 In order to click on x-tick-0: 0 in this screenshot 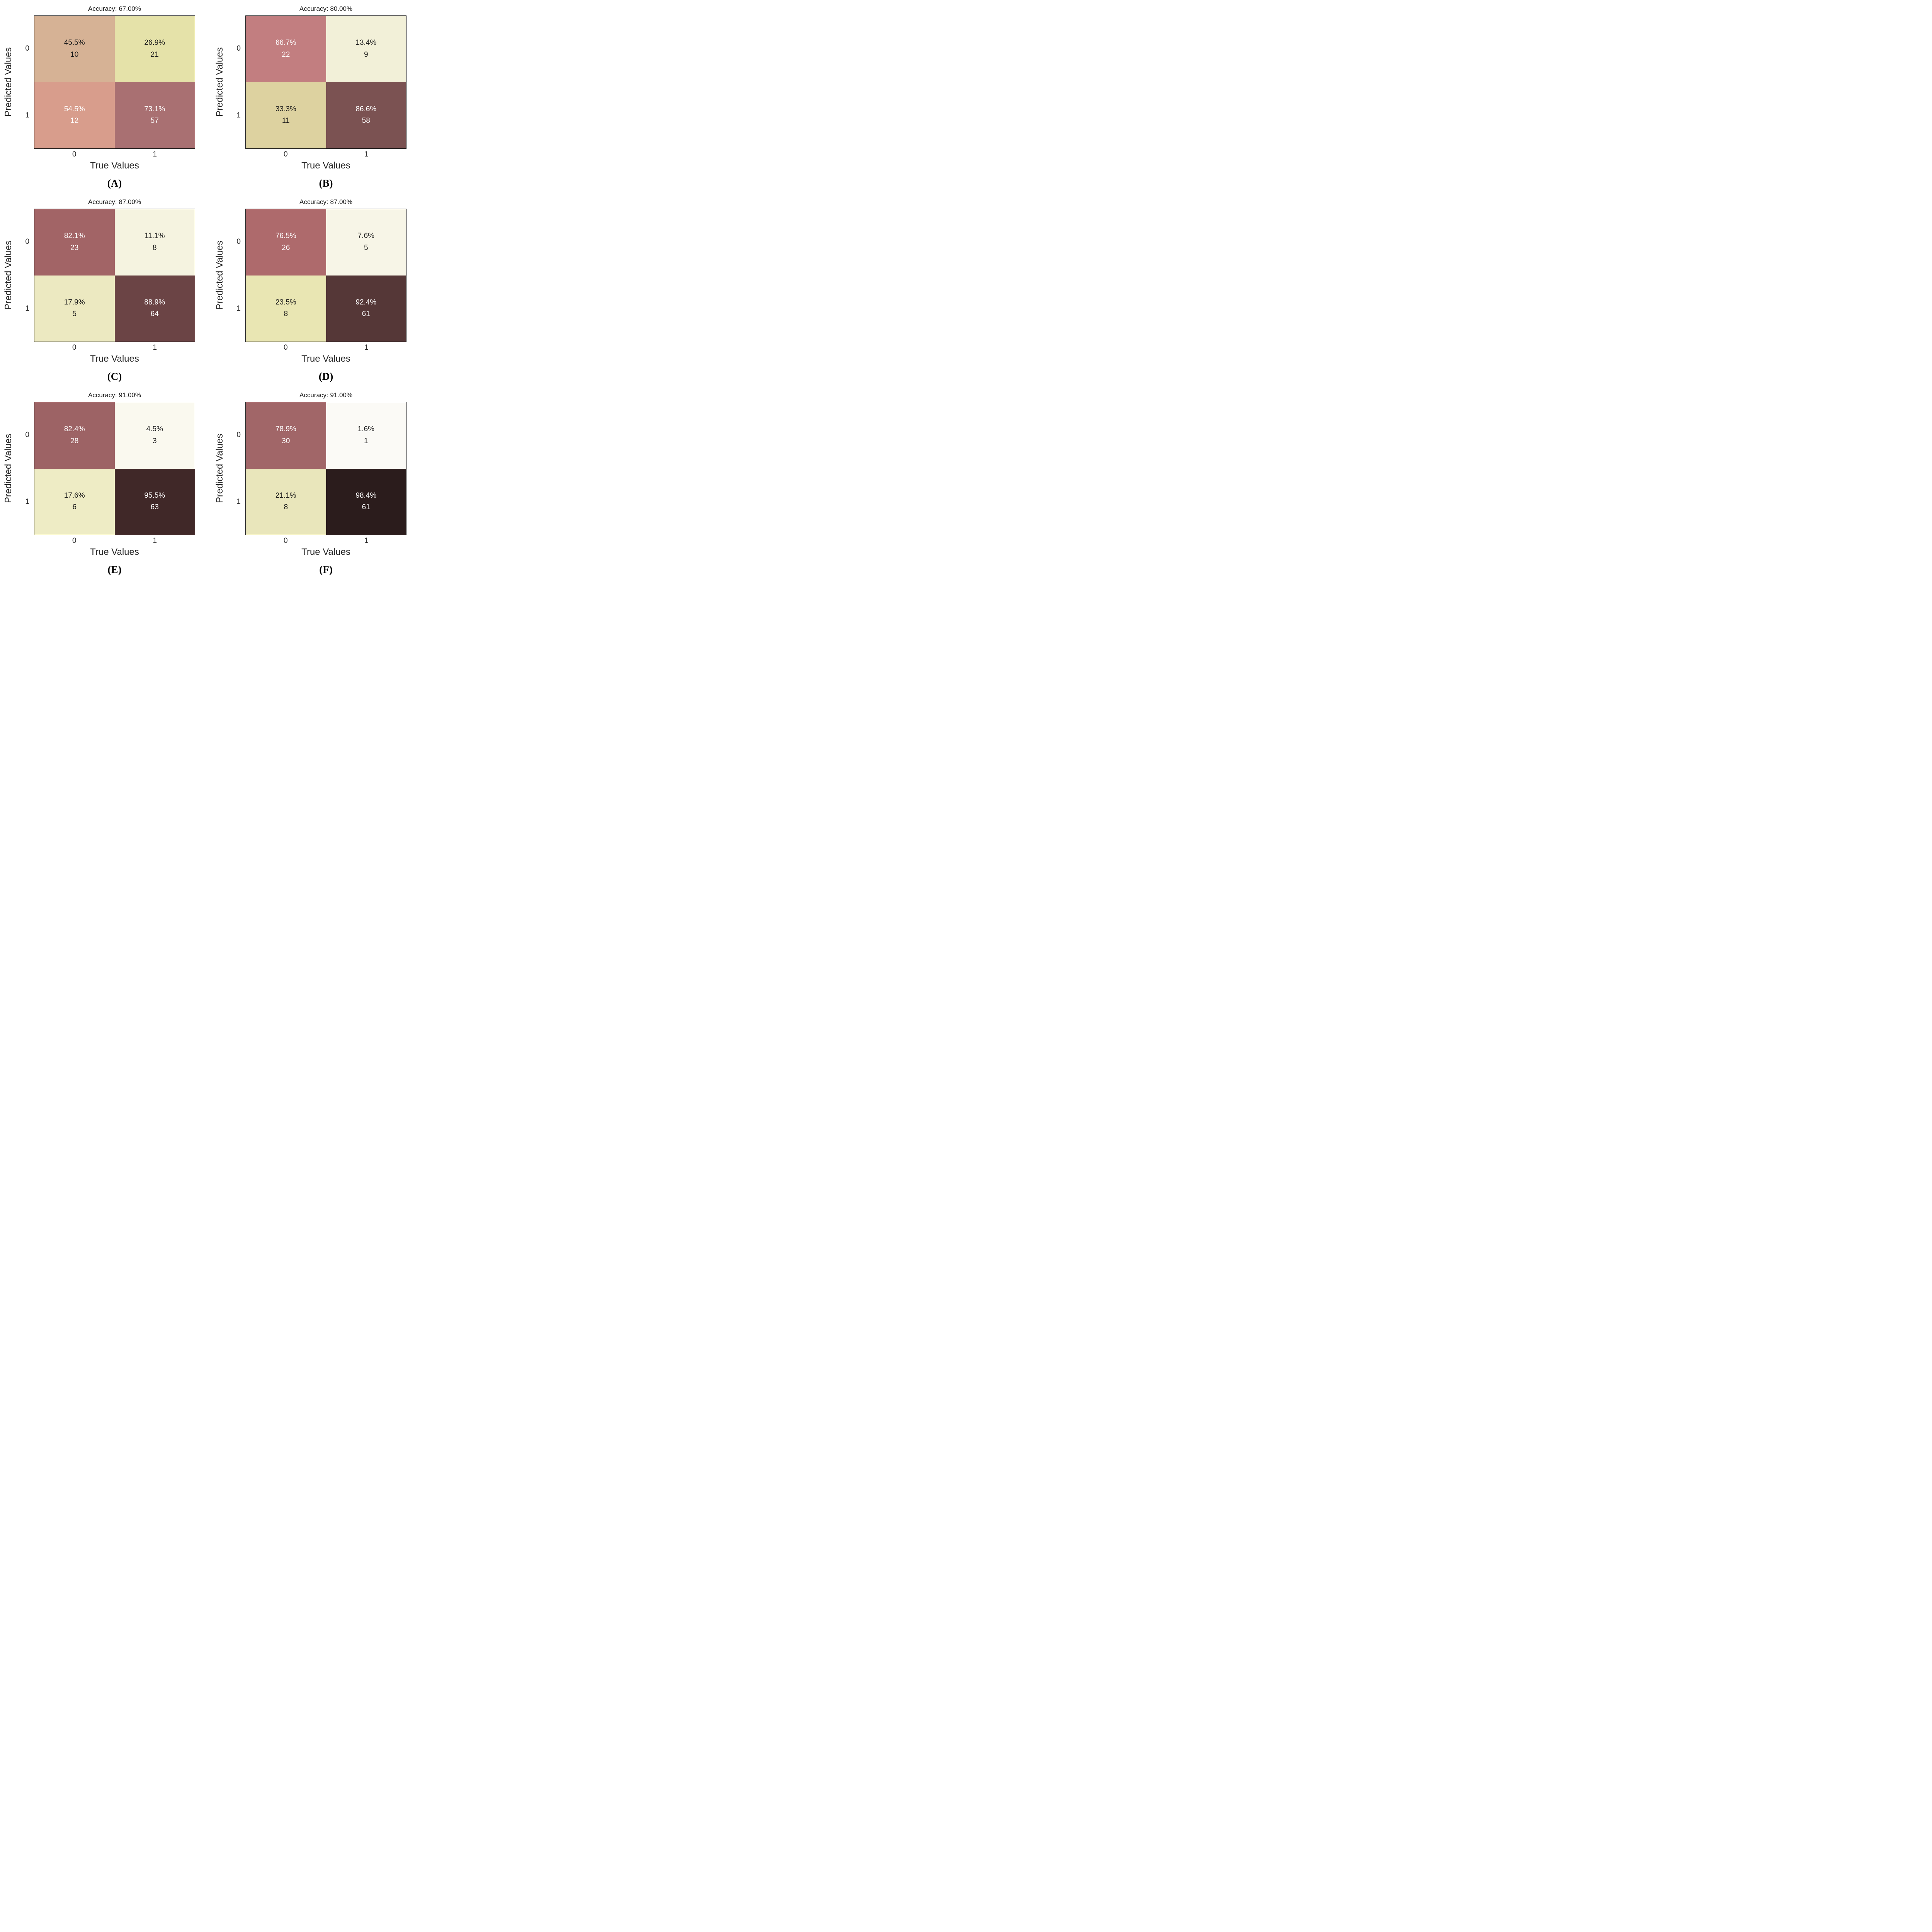, I will do `click(74, 541)`.